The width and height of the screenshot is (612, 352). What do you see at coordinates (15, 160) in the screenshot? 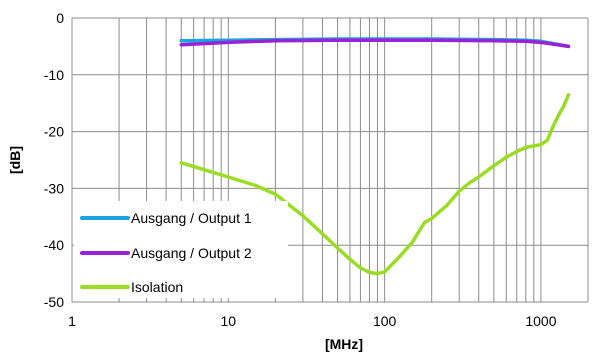
I see `y-axis-title: [dB]` at bounding box center [15, 160].